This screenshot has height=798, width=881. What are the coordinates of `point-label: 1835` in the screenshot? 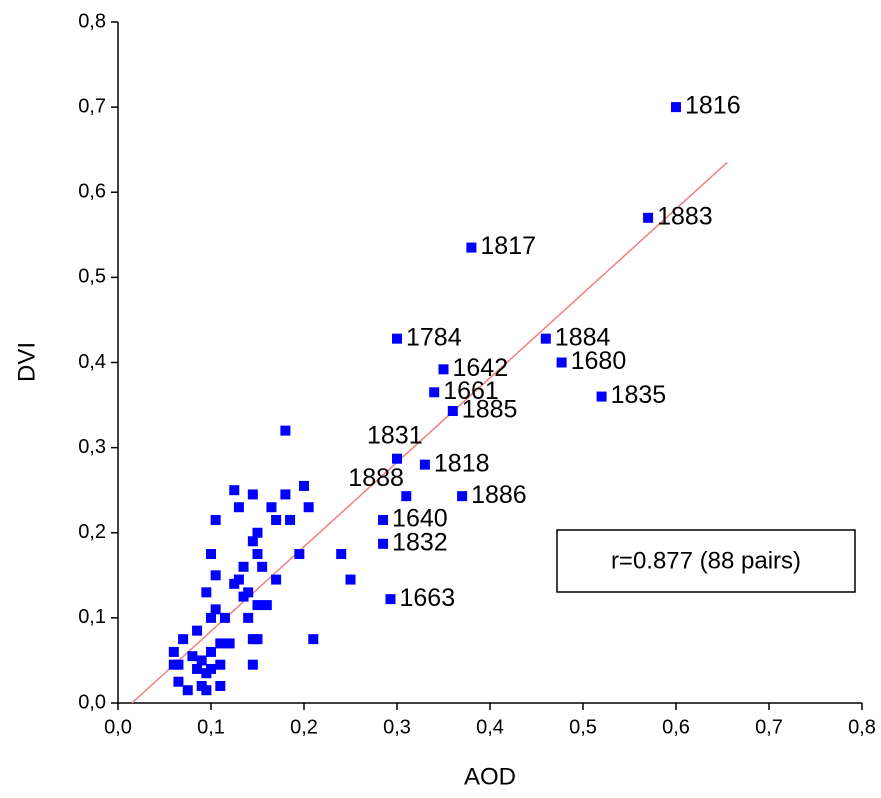 It's located at (639, 395).